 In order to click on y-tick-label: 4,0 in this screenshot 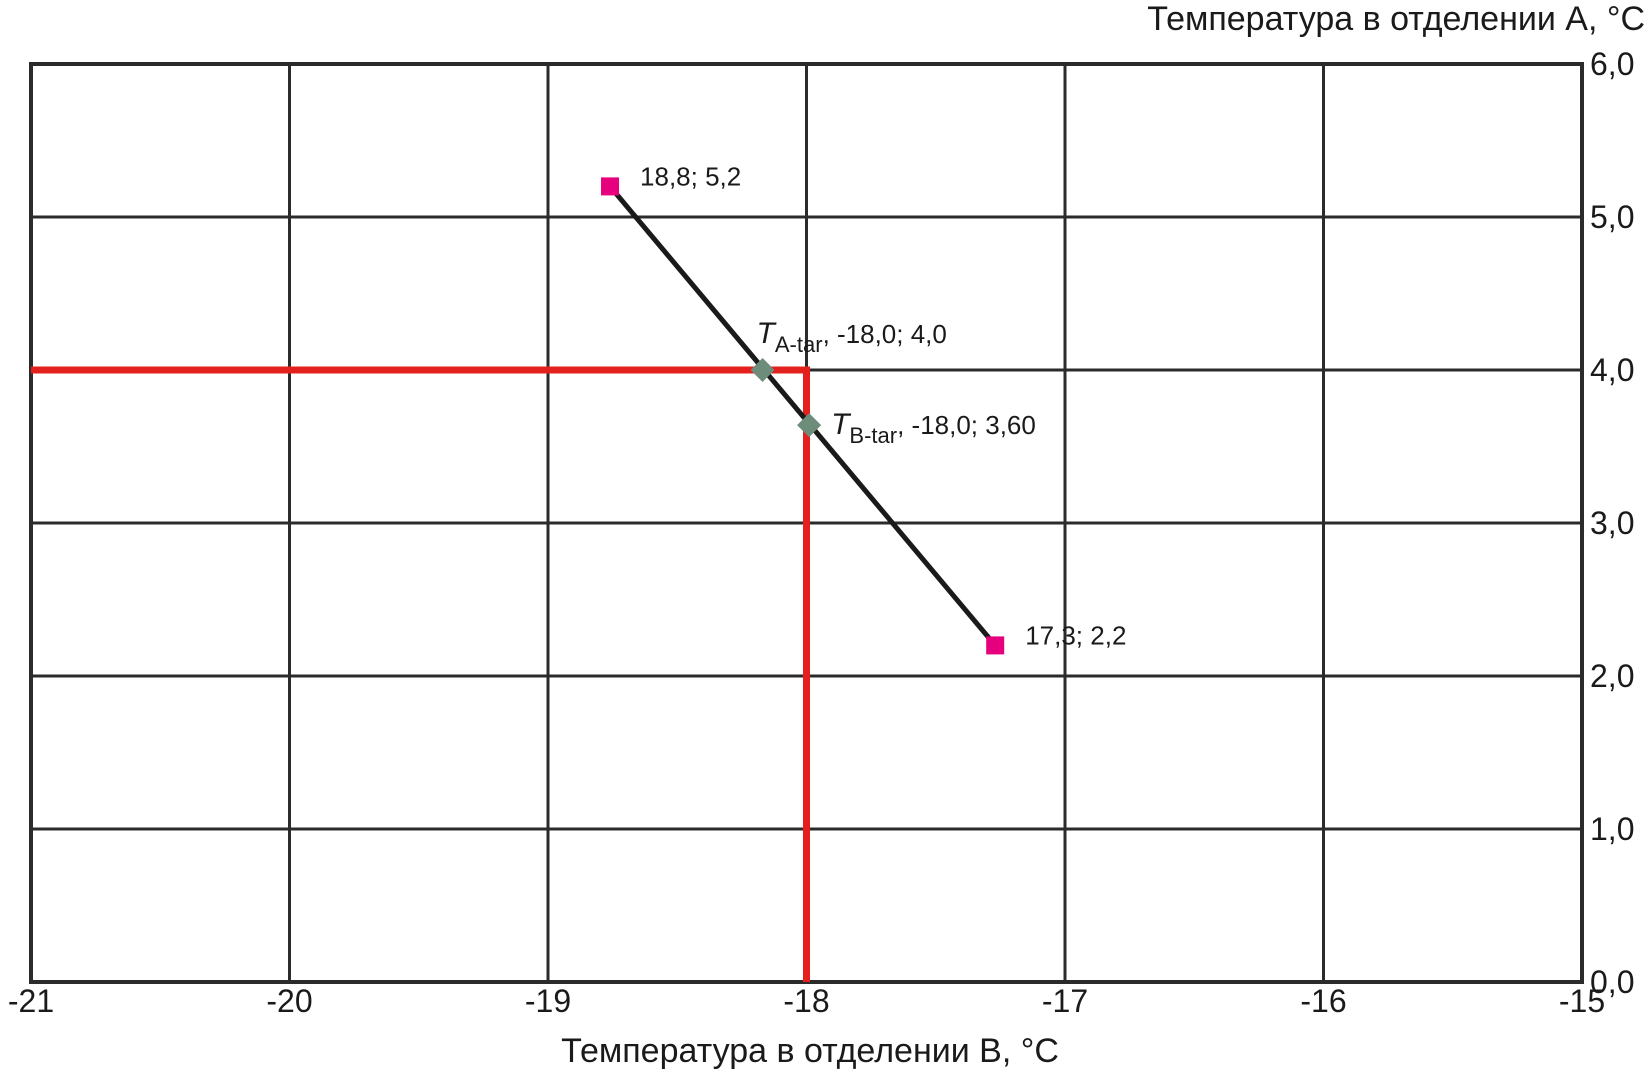, I will do `click(1612, 370)`.